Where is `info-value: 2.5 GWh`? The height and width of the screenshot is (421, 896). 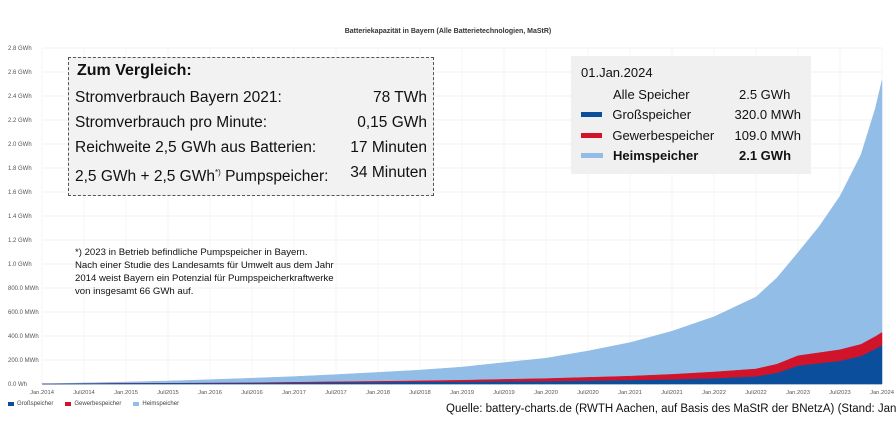 info-value: 2.5 GWh is located at coordinates (765, 94).